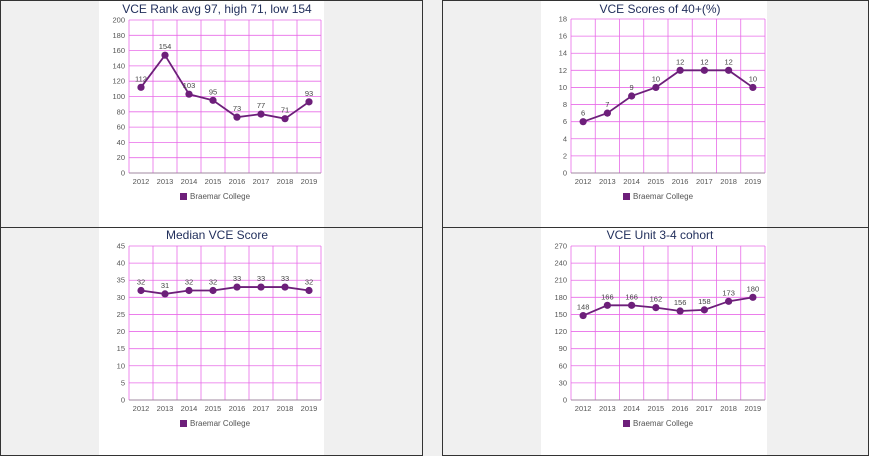 The height and width of the screenshot is (456, 869). What do you see at coordinates (560, 331) in the screenshot?
I see `y-tick-label: 120` at bounding box center [560, 331].